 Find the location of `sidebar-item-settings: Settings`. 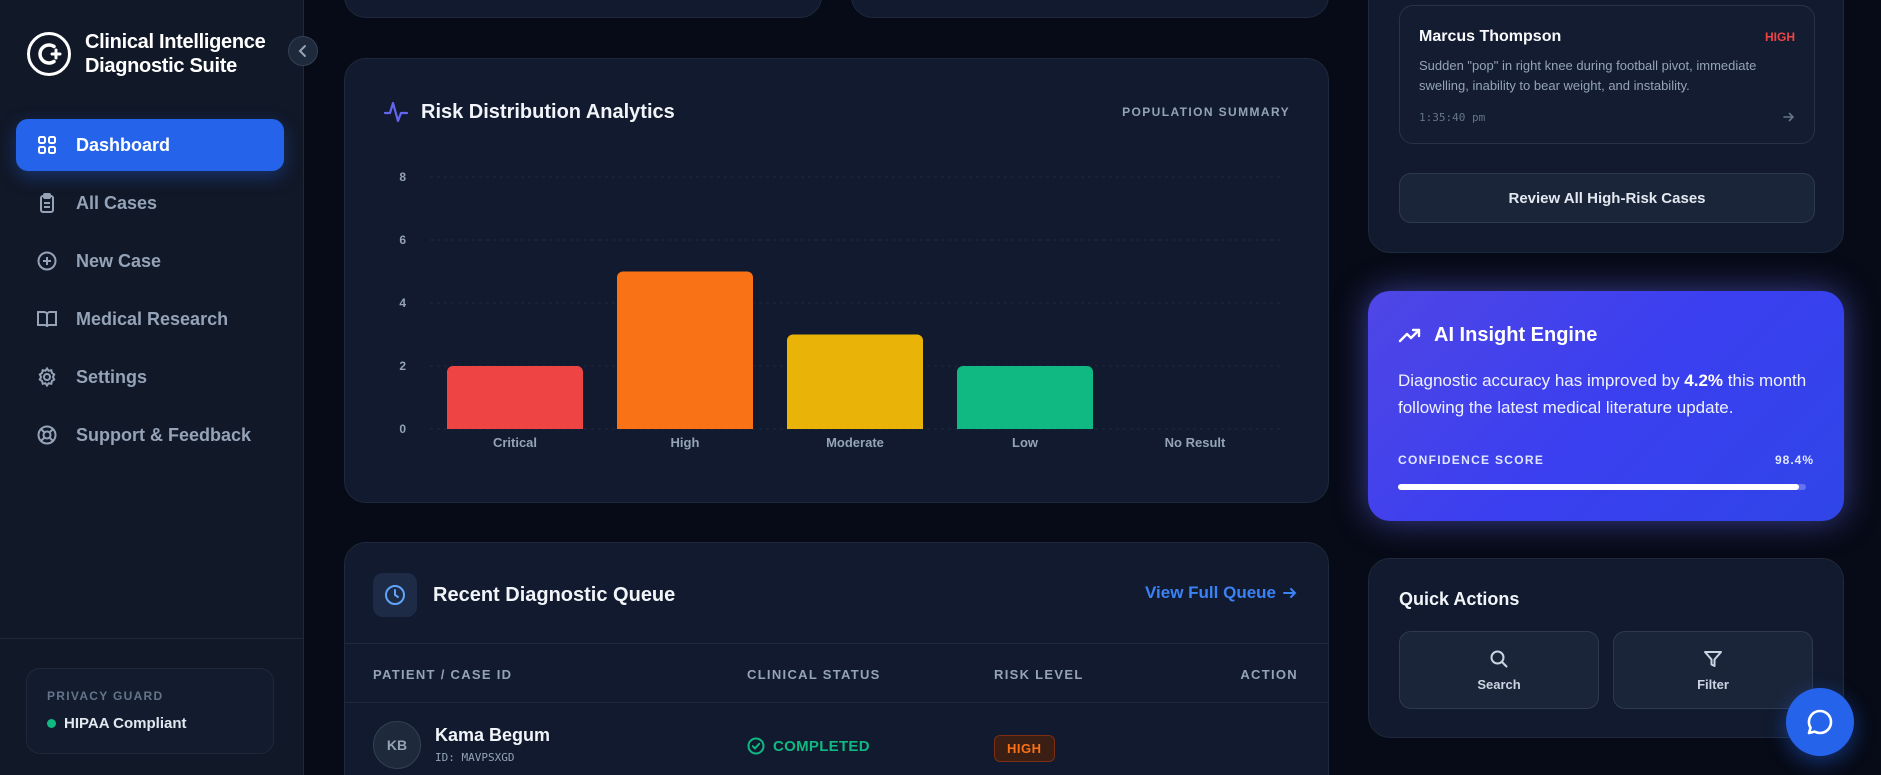

sidebar-item-settings: Settings is located at coordinates (150, 377).